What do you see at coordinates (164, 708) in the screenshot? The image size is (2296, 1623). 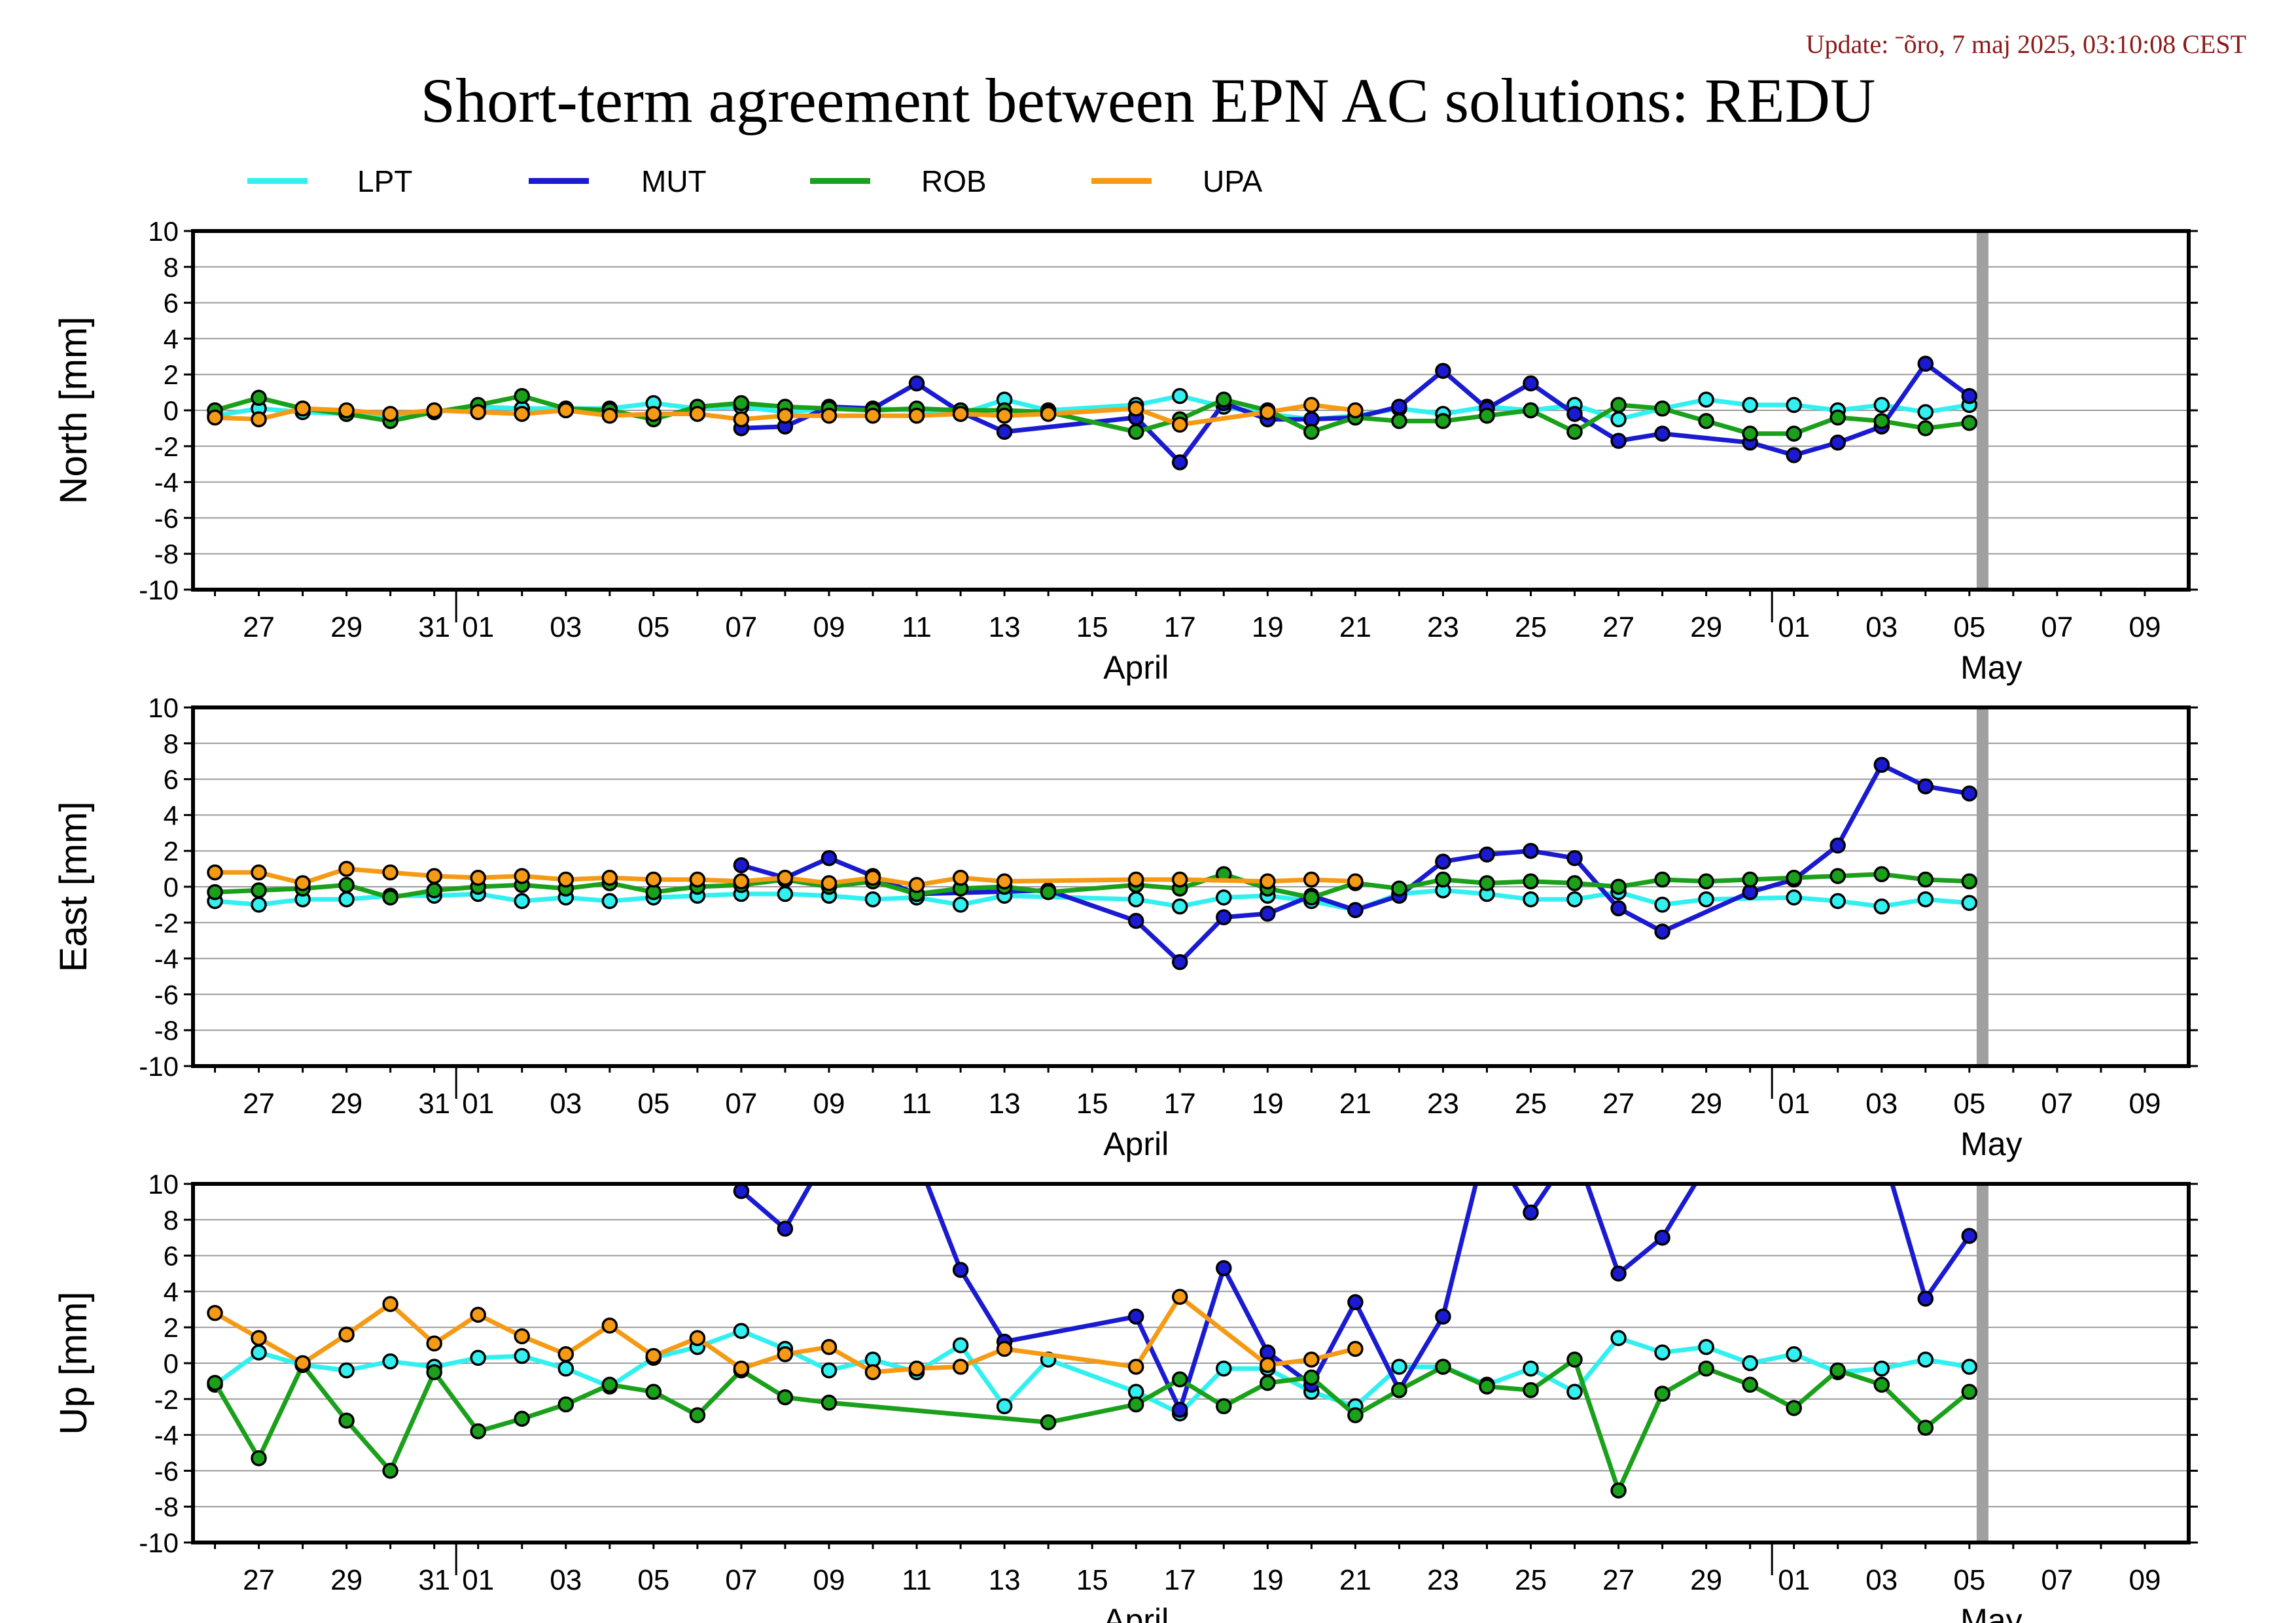 I see `y-tick-label: 10` at bounding box center [164, 708].